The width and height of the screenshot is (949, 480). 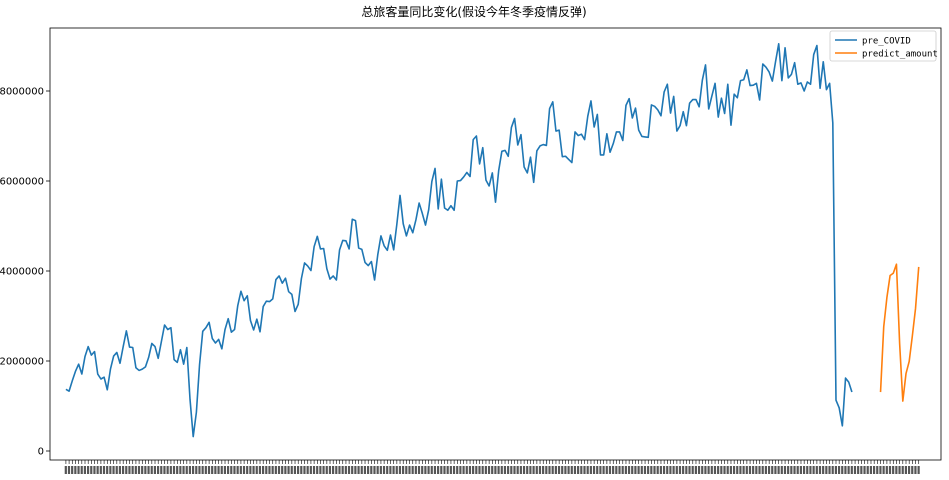 I want to click on y-tick-label: 6000000, so click(x=22, y=182).